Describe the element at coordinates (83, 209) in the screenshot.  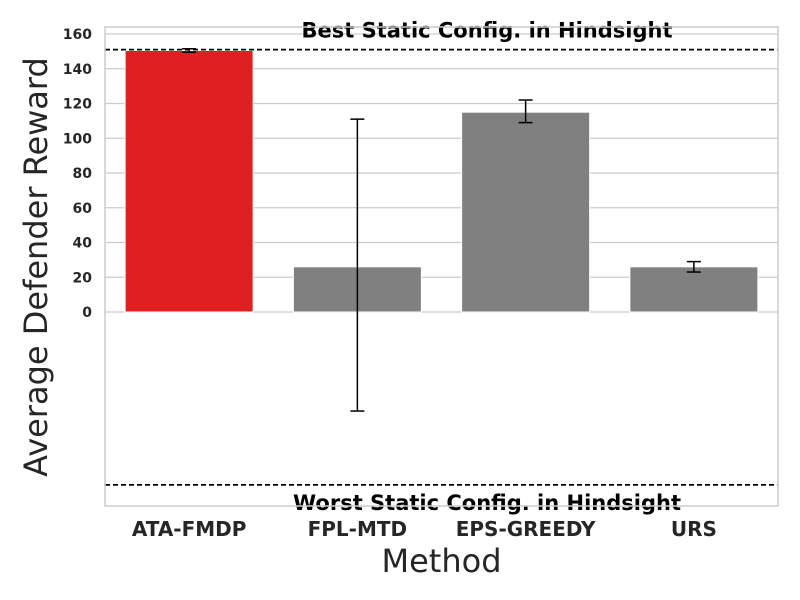
I see `y-tick-label: 60` at that location.